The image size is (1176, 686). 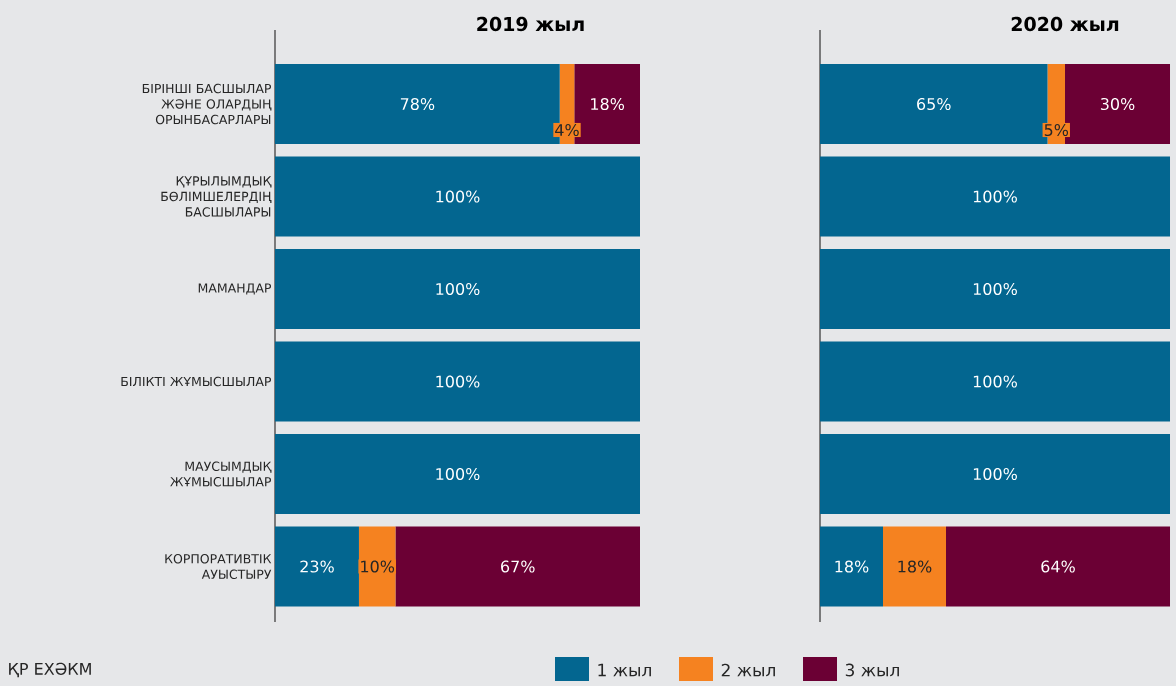 I want to click on y-tick-label: КОРПОРАТИВТІК АУЫСТЫРУ, so click(x=218, y=566).